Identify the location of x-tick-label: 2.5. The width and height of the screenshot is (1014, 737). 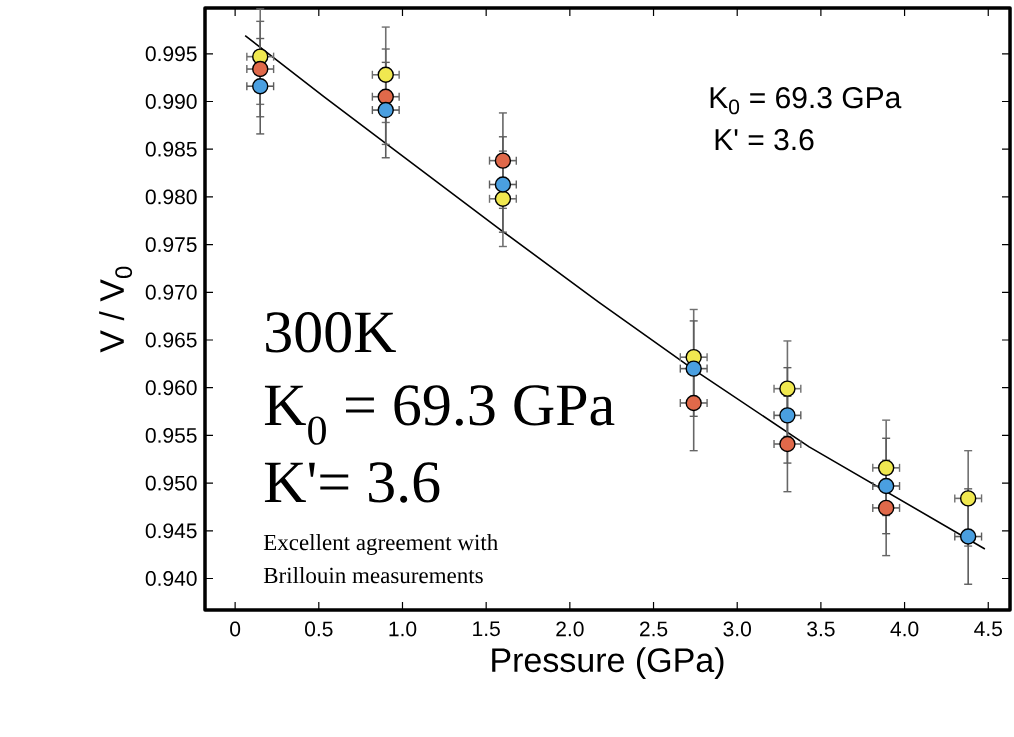
(654, 629).